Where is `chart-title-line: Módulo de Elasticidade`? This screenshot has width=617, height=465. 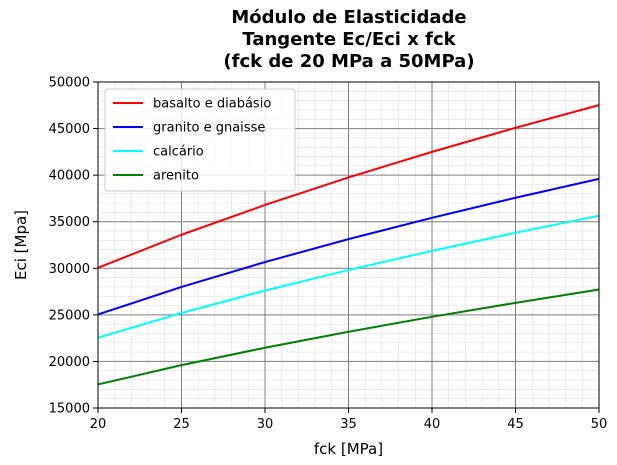
chart-title-line: Módulo de Elasticidade is located at coordinates (348, 17).